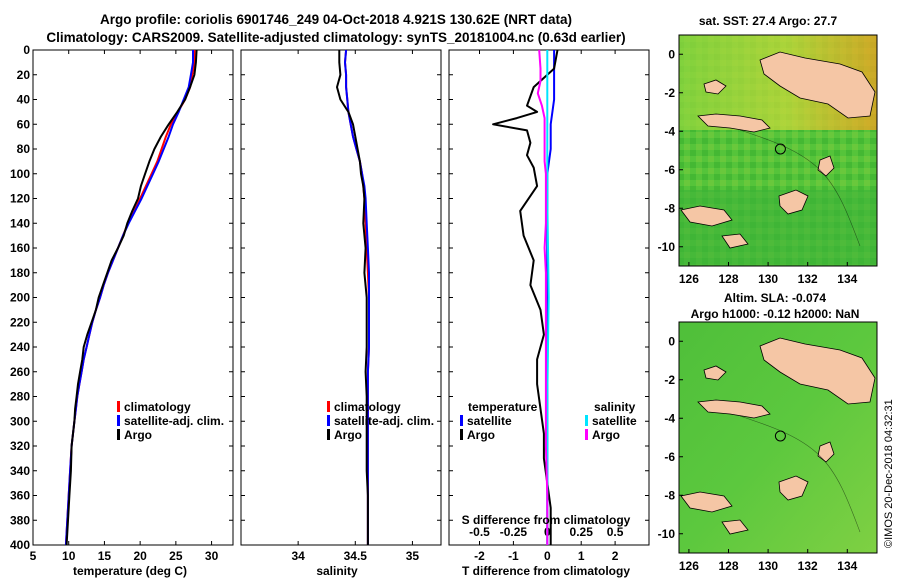 The image size is (900, 580). What do you see at coordinates (715, 373) in the screenshot?
I see `land-buru` at bounding box center [715, 373].